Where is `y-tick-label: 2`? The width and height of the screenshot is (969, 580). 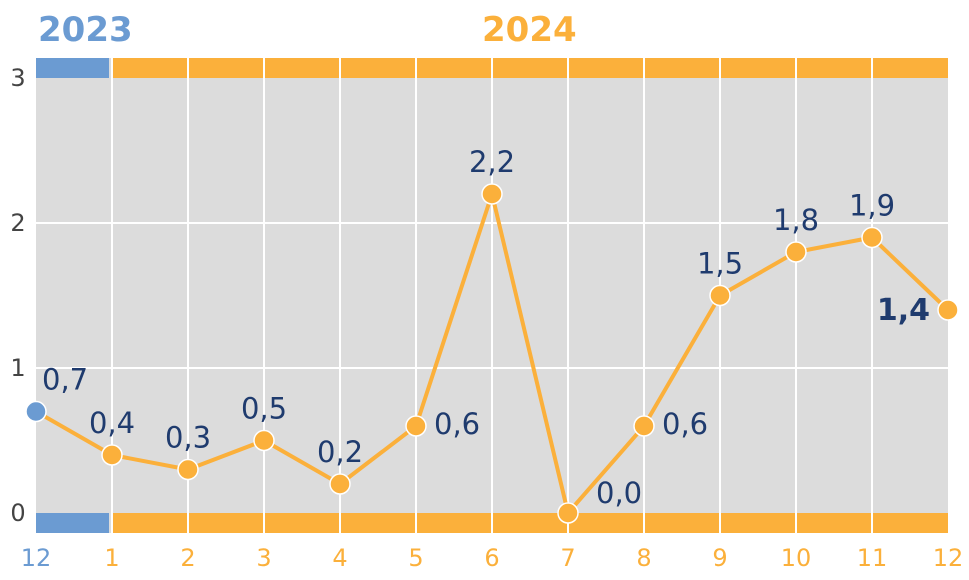
y-tick-label: 2 is located at coordinates (17, 223).